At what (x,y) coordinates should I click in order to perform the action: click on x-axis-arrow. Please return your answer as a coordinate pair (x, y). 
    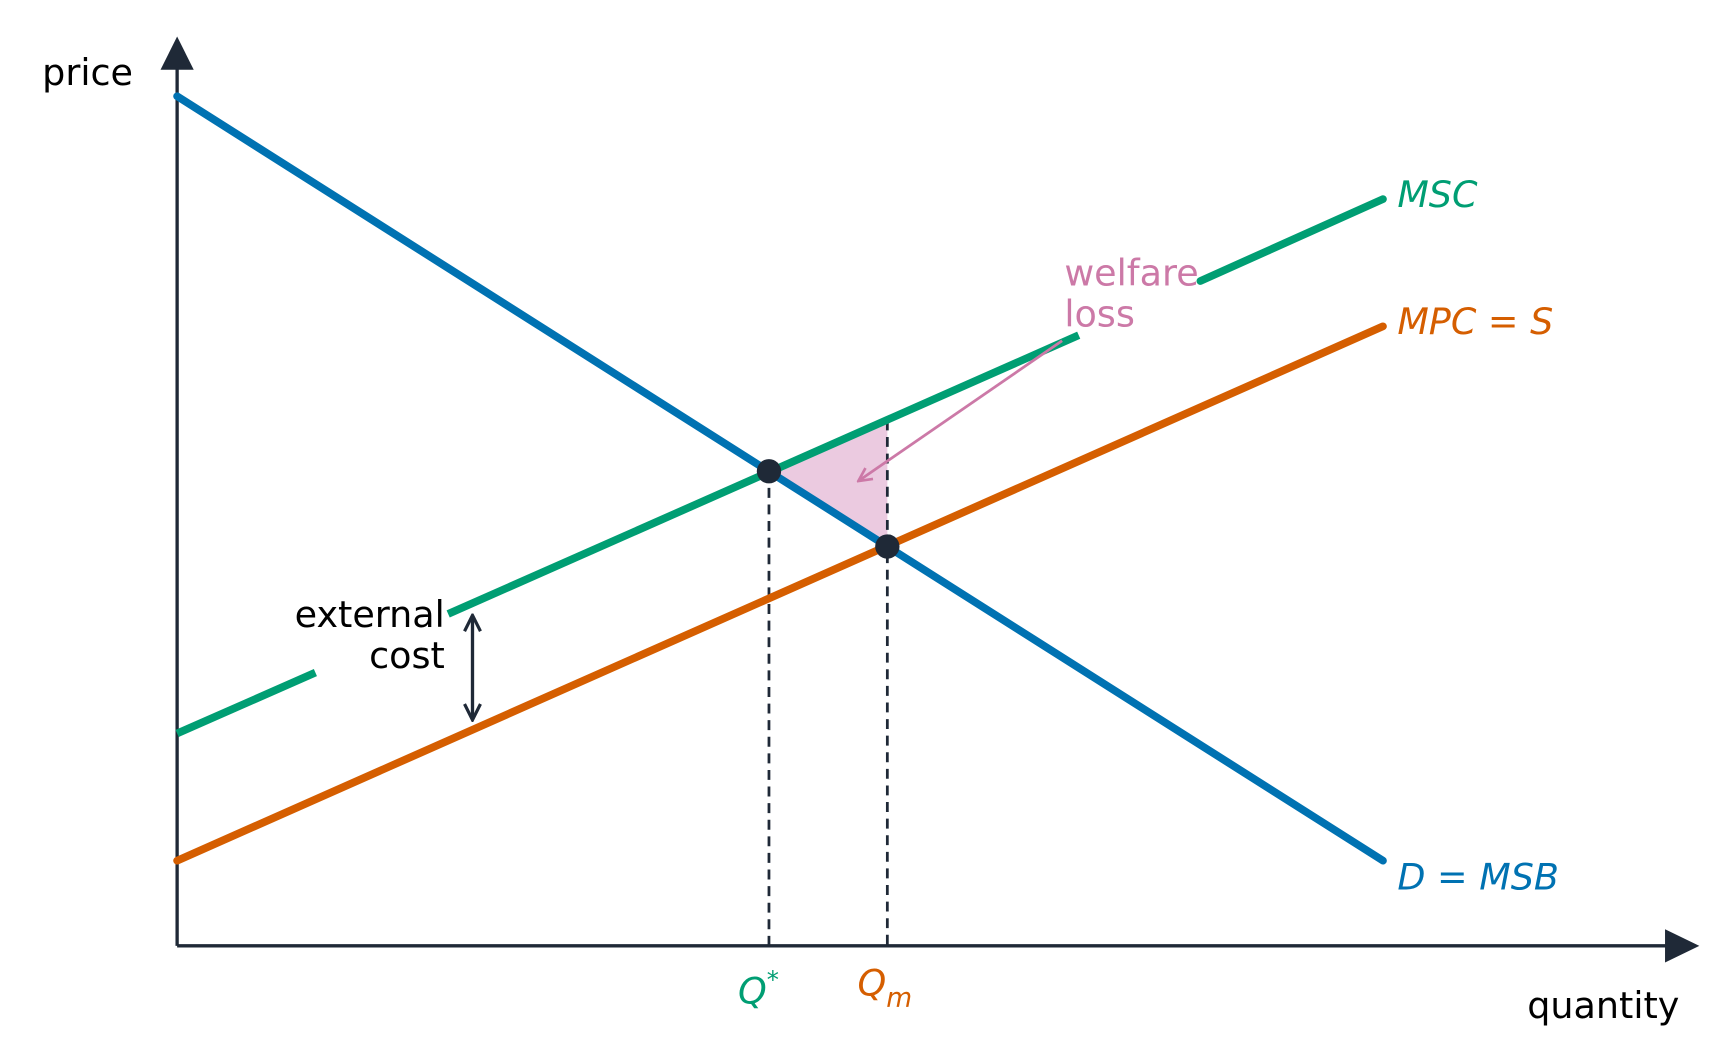
    Looking at the image, I should click on (1682, 946).